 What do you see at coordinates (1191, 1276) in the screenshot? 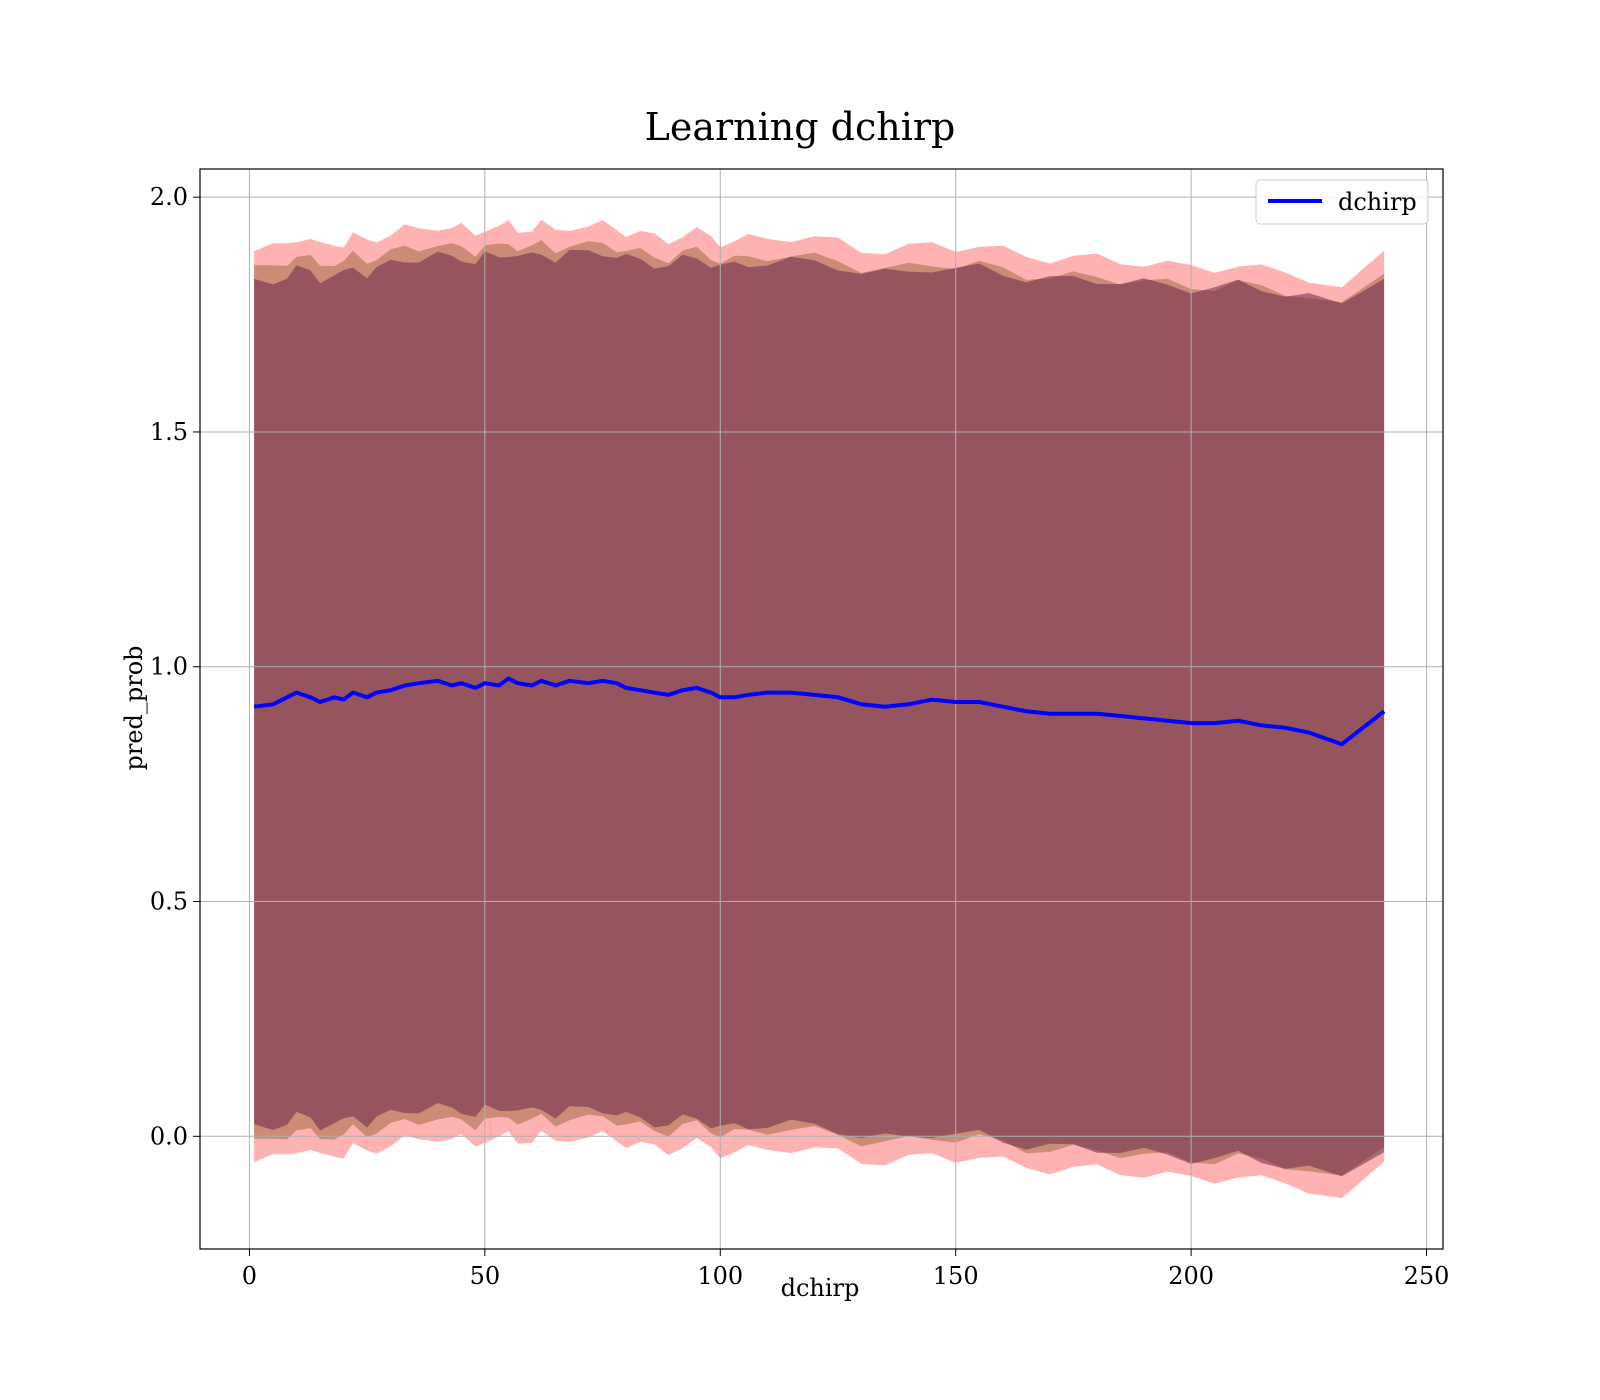
I see `x-tick-label: 200` at bounding box center [1191, 1276].